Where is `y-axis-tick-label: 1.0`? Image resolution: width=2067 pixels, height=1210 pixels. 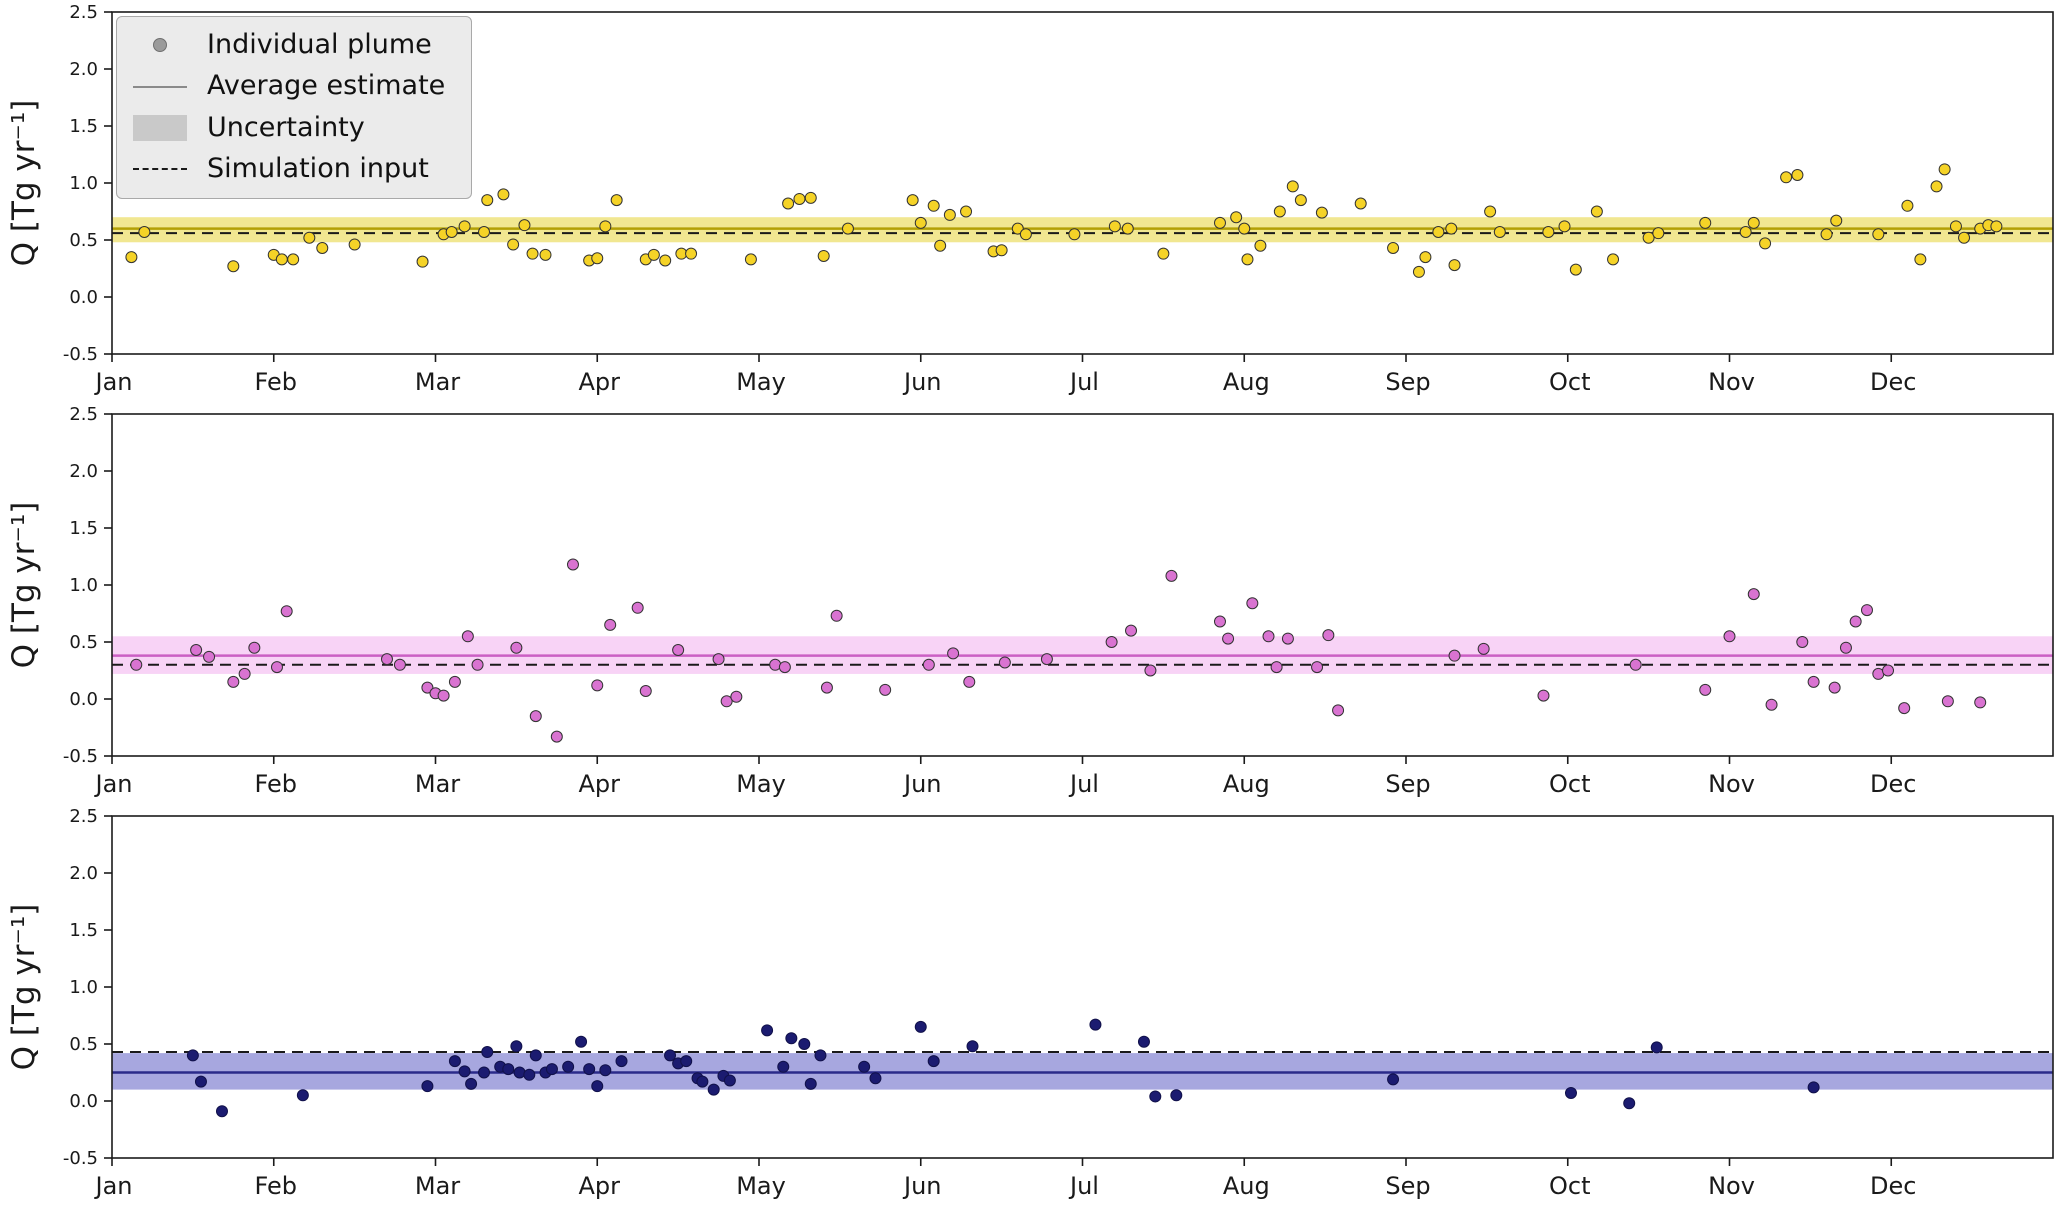
y-axis-tick-label: 1.0 is located at coordinates (83, 585).